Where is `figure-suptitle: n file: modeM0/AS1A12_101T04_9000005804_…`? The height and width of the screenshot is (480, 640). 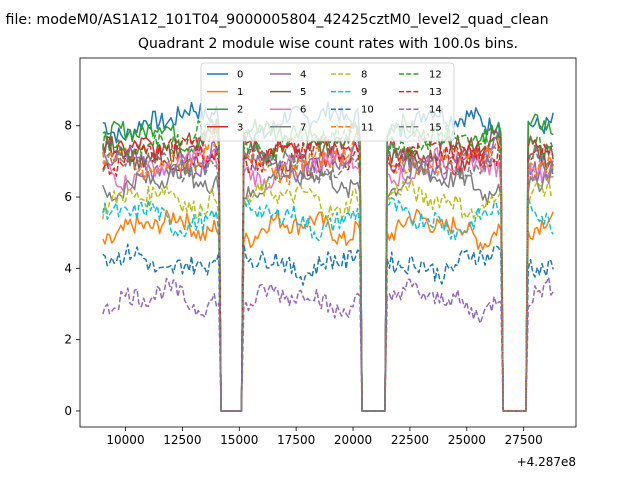
figure-suptitle: n file: modeM0/AS1A12_101T04_9000005804_… is located at coordinates (274, 20).